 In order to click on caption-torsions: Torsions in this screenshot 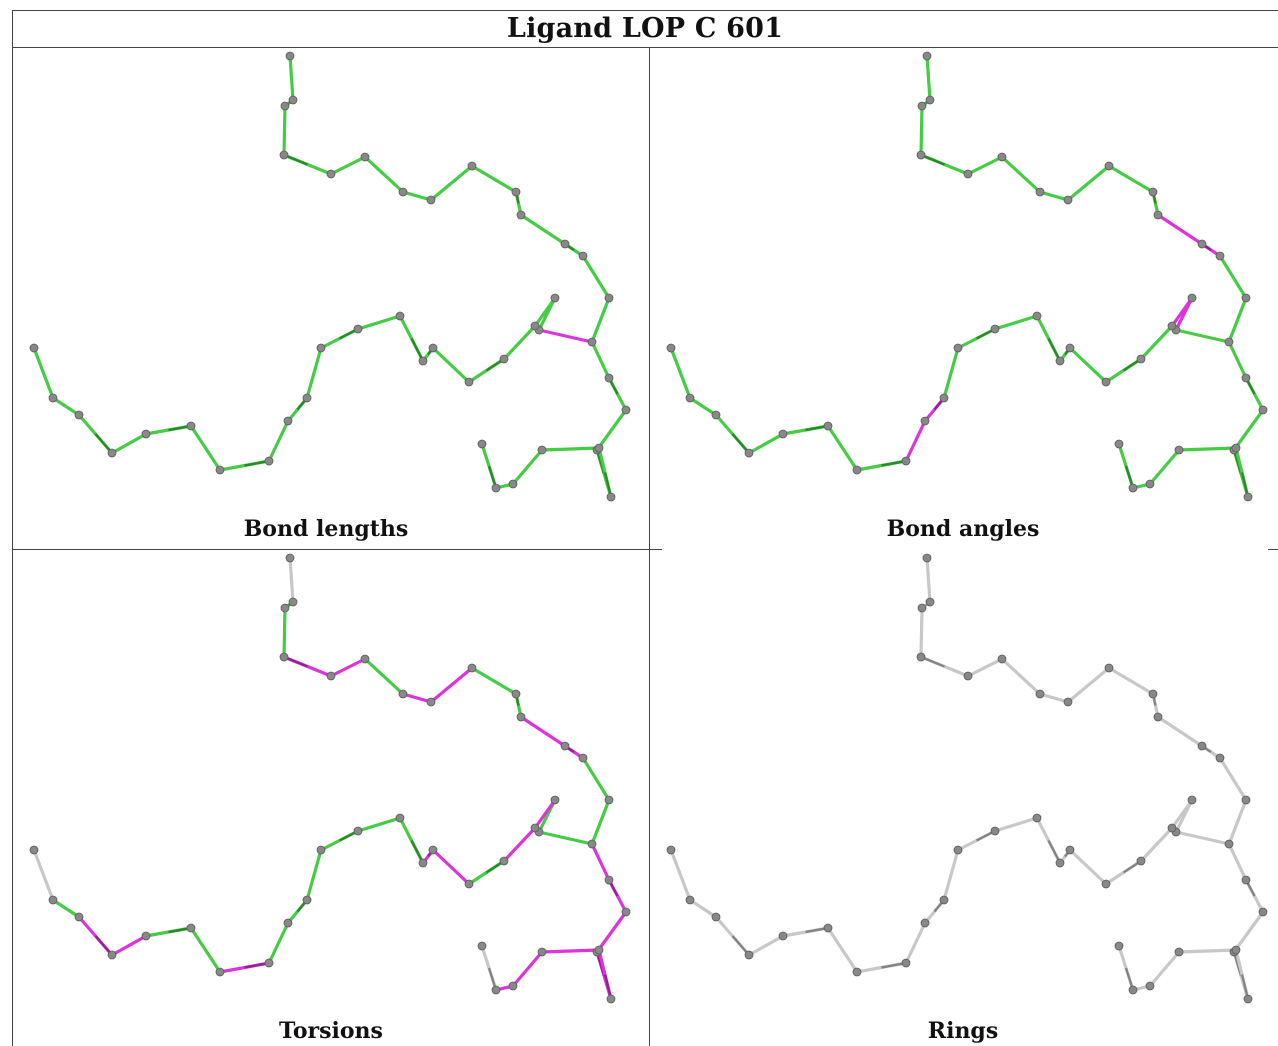, I will do `click(331, 1031)`.